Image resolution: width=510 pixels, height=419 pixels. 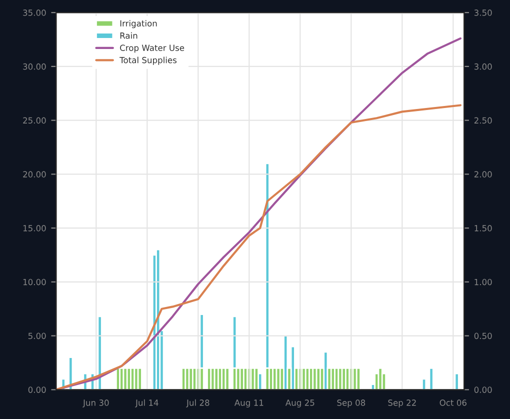 I want to click on x-tick-label: Aug 11, so click(x=249, y=404).